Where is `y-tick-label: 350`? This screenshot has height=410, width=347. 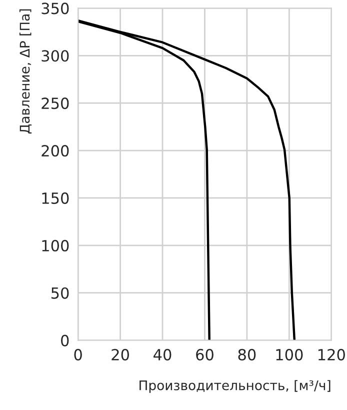
y-tick-label: 350 is located at coordinates (55, 8).